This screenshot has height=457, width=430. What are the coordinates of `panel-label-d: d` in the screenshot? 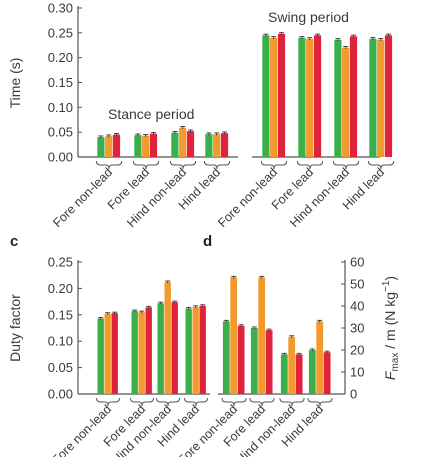 It's located at (207, 241).